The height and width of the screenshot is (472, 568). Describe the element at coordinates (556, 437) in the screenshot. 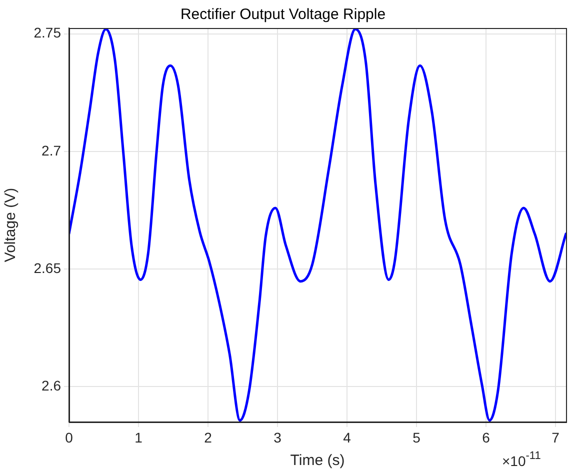

I see `x-tick-label: 7` at that location.